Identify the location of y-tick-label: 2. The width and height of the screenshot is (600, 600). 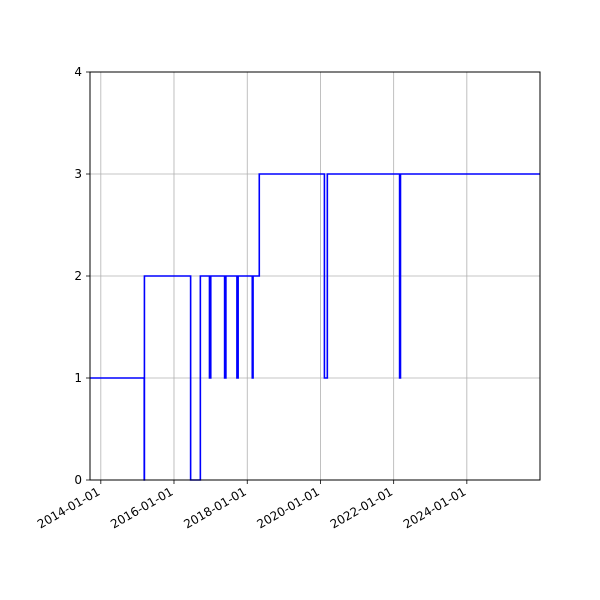
(78, 276).